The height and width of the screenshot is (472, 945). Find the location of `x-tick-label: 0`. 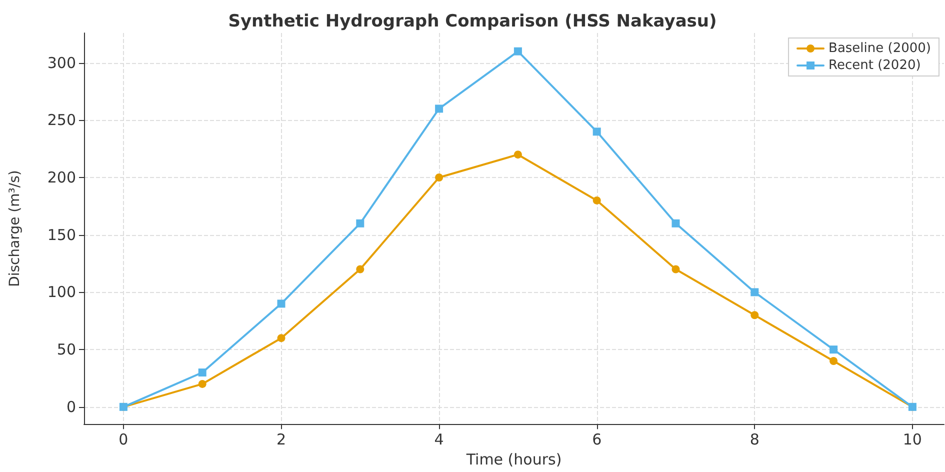

x-tick-label: 0 is located at coordinates (123, 439).